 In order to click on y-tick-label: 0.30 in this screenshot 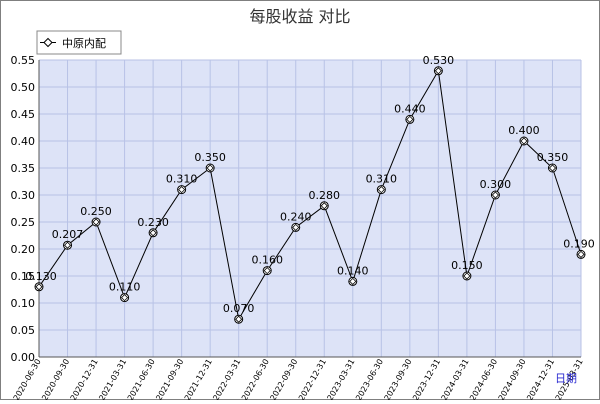, I will do `click(23, 195)`.